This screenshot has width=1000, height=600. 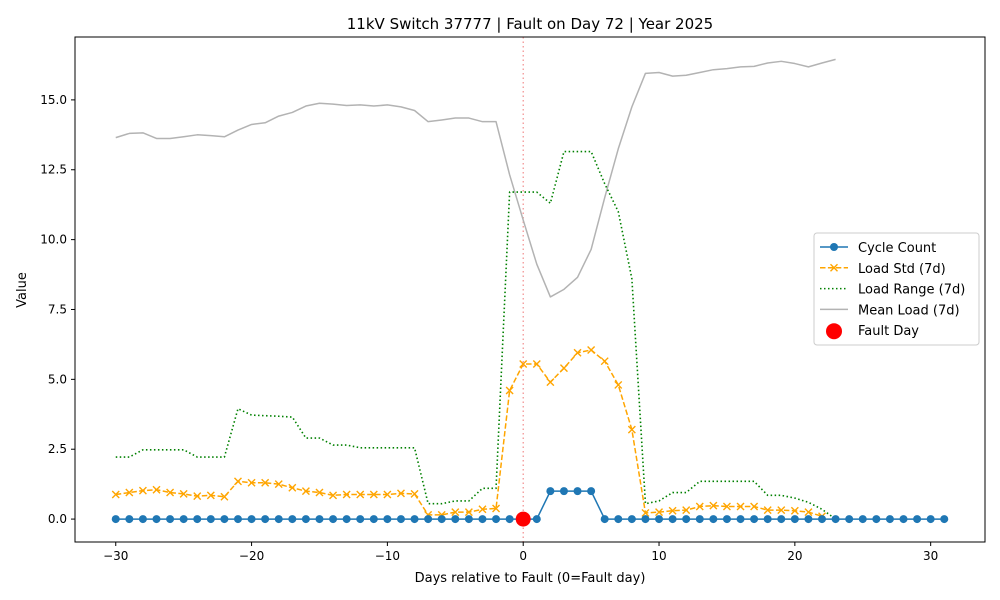 I want to click on legend-item: Load Std (7d), so click(x=883, y=269).